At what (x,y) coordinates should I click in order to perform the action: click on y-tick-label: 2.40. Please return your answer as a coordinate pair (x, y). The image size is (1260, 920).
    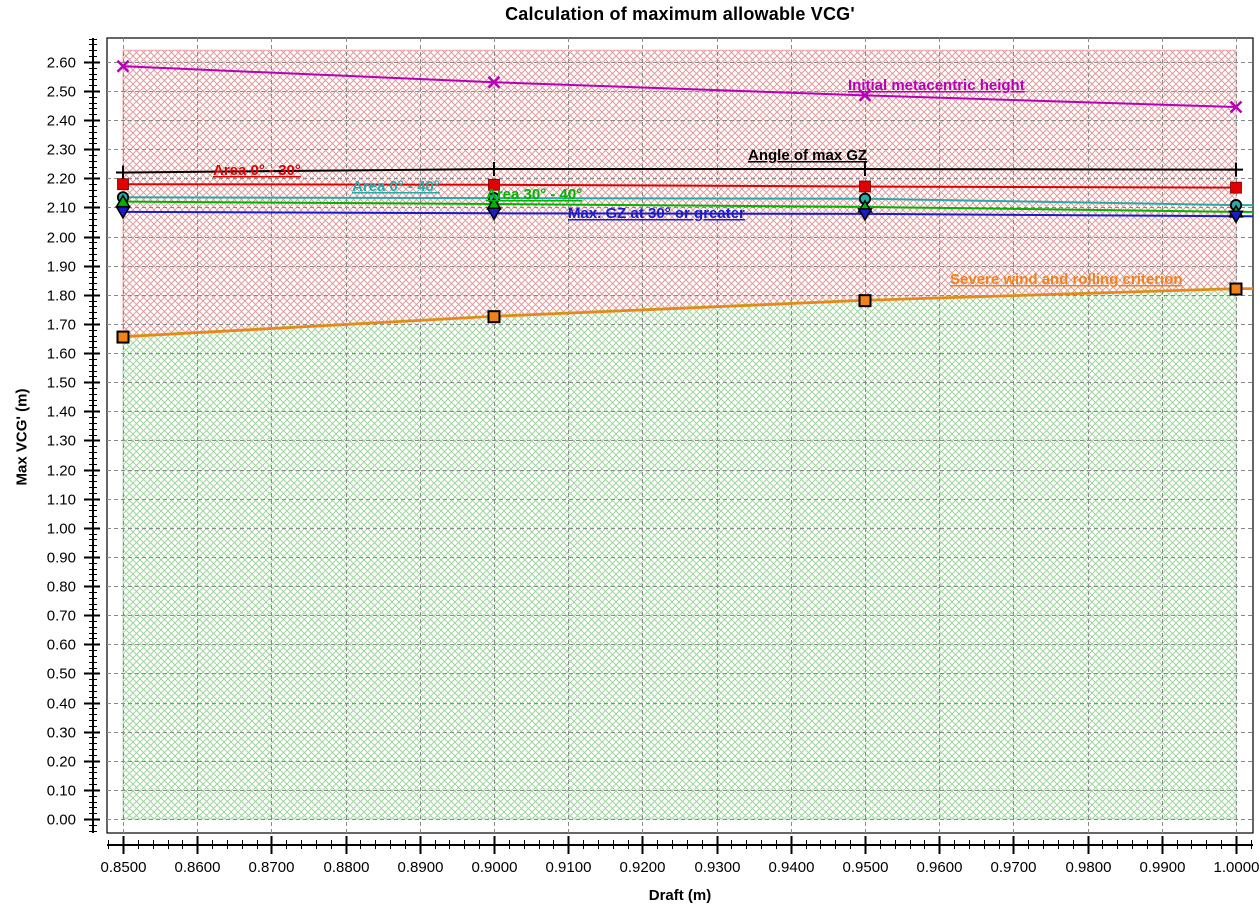
    Looking at the image, I should click on (61, 121).